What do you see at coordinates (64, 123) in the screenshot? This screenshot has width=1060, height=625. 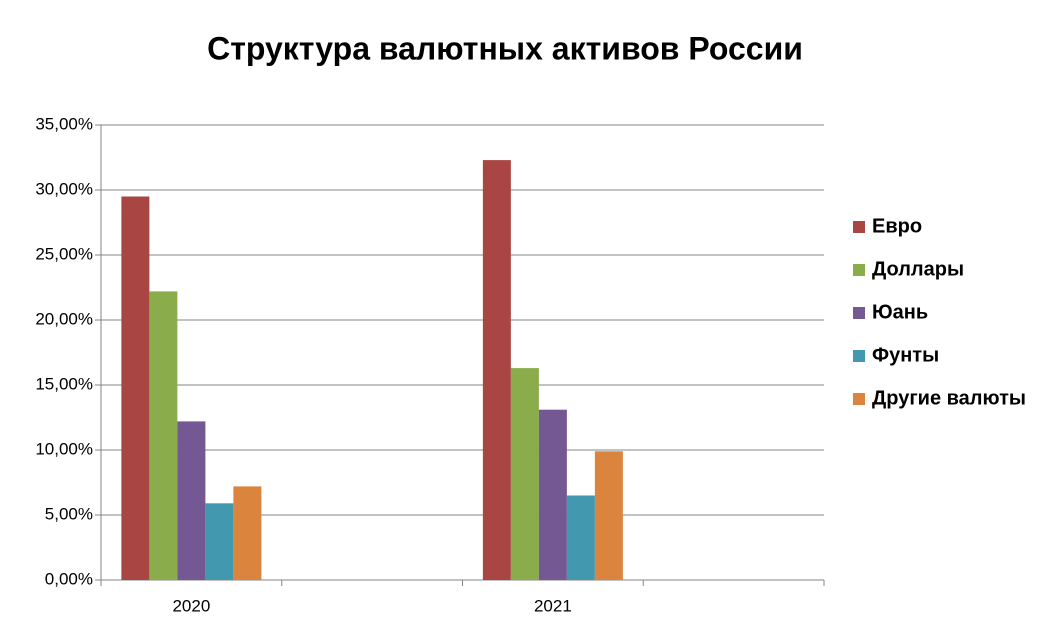 I see `y-tick-label: 35,00%` at bounding box center [64, 123].